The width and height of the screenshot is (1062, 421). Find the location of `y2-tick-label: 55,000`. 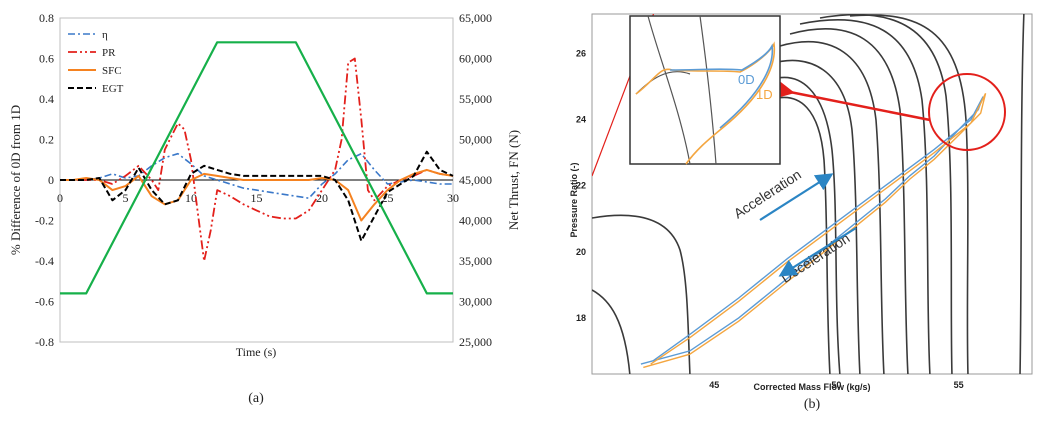

y2-tick-label: 55,000 is located at coordinates (475, 99).